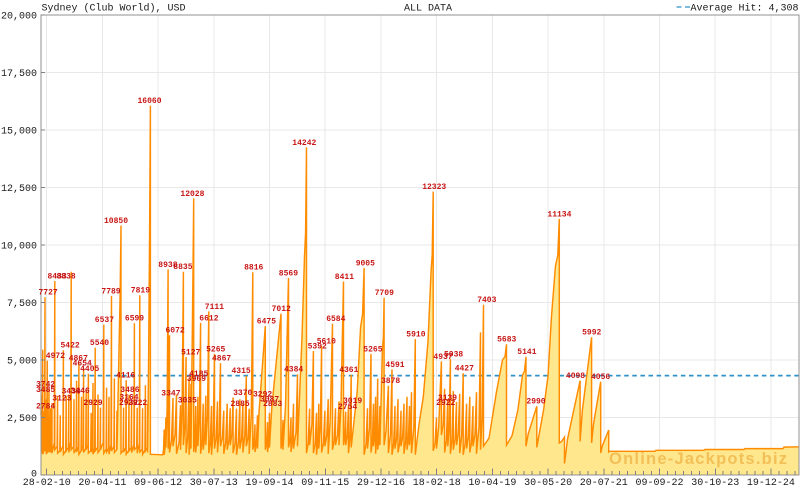  I want to click on svg-text: 3485, so click(45, 390).